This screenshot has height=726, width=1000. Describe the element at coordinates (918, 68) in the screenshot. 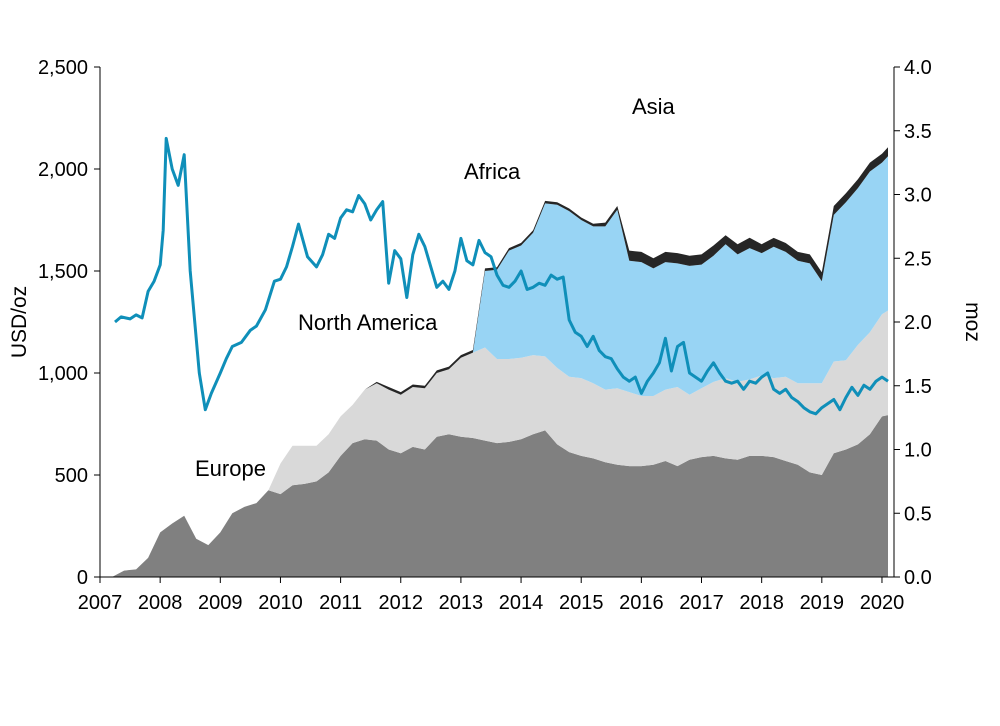

I see `right-tick-label: 4.0` at that location.